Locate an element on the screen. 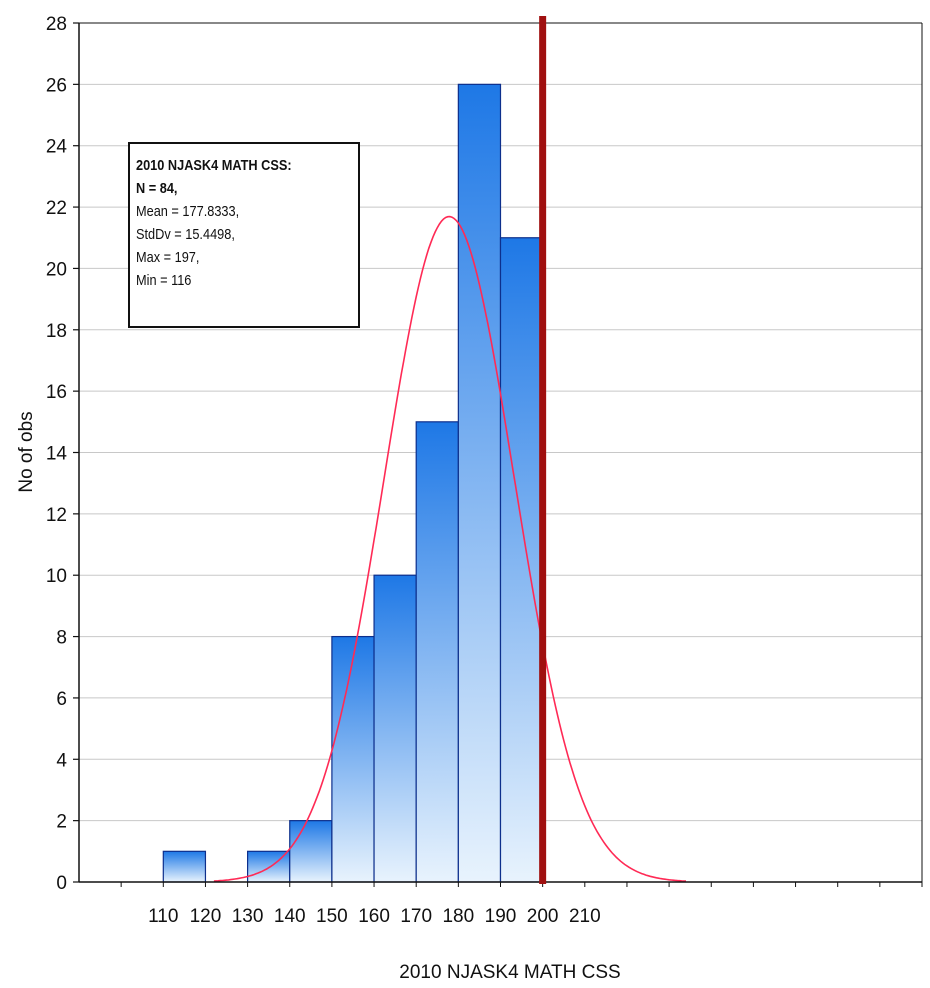 This screenshot has height=988, width=930. x-tick-label-1: 120 is located at coordinates (206, 916).